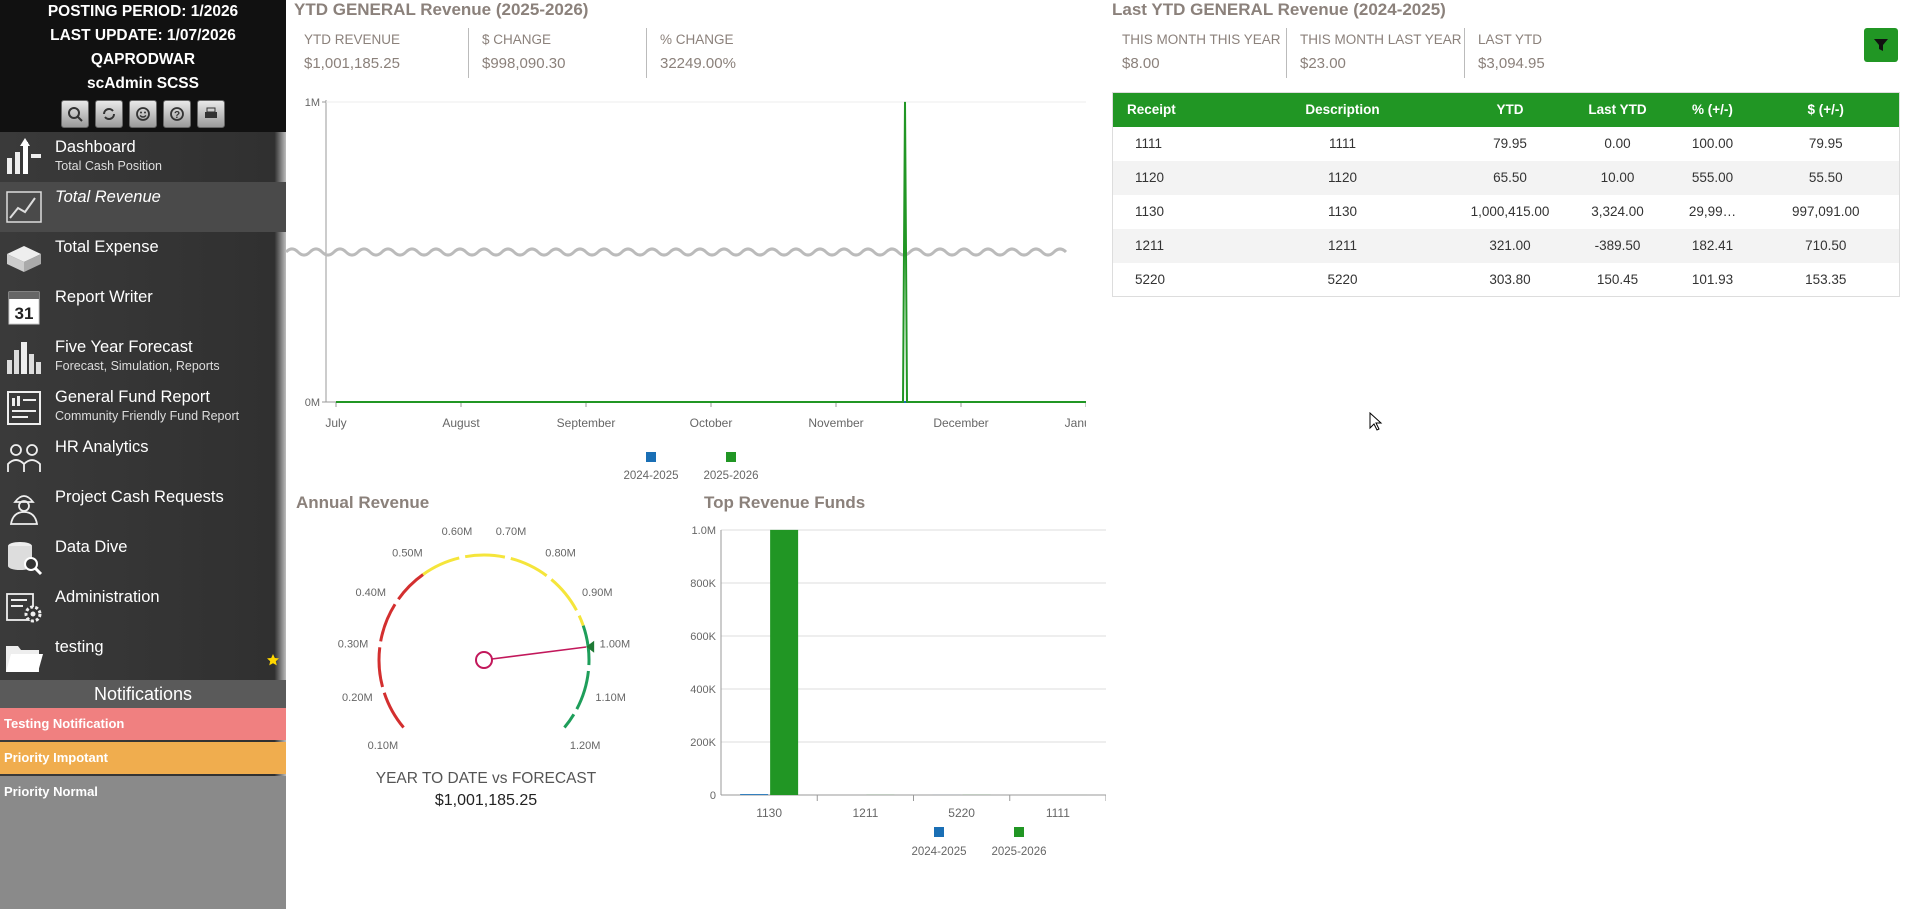 Image resolution: width=1916 pixels, height=909 pixels. Describe the element at coordinates (312, 403) in the screenshot. I see `y-tick-label: 0M` at that location.